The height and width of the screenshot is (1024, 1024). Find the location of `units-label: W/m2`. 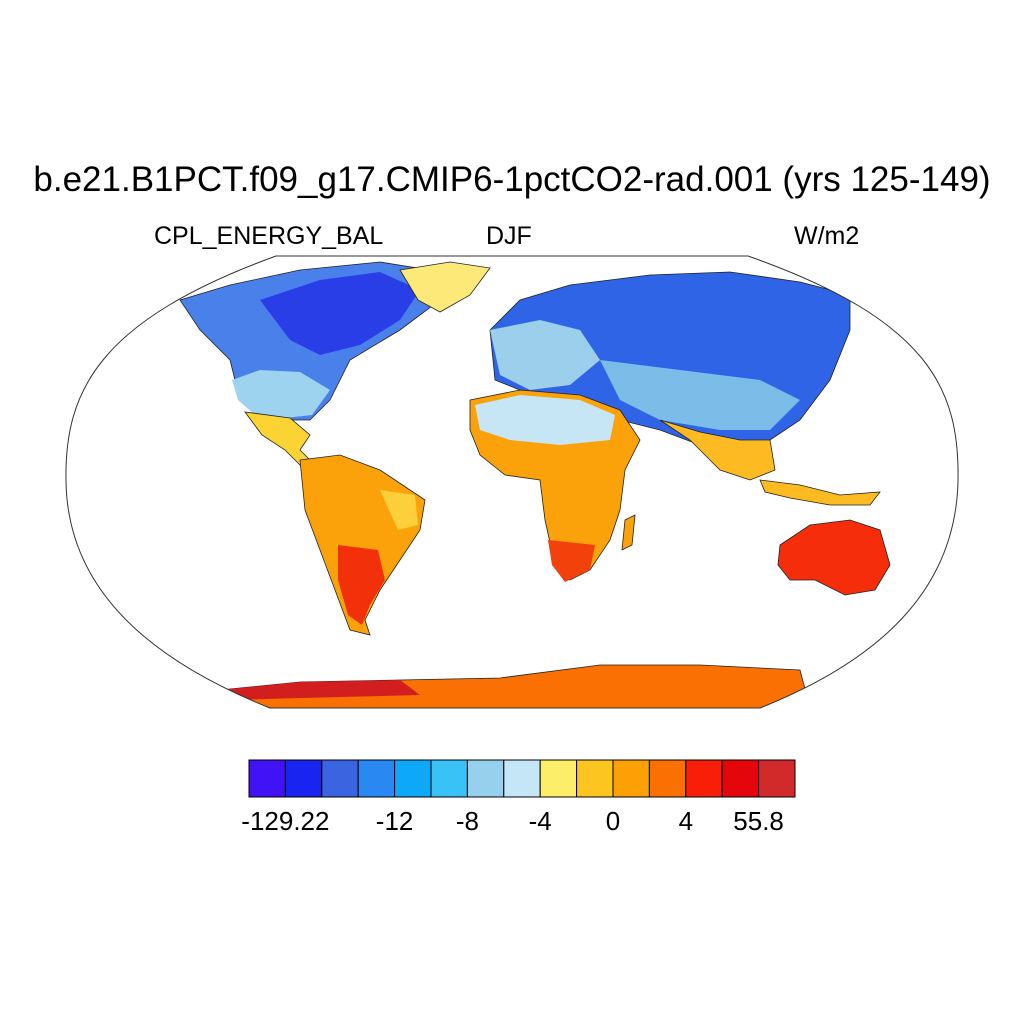

units-label: W/m2 is located at coordinates (827, 236).